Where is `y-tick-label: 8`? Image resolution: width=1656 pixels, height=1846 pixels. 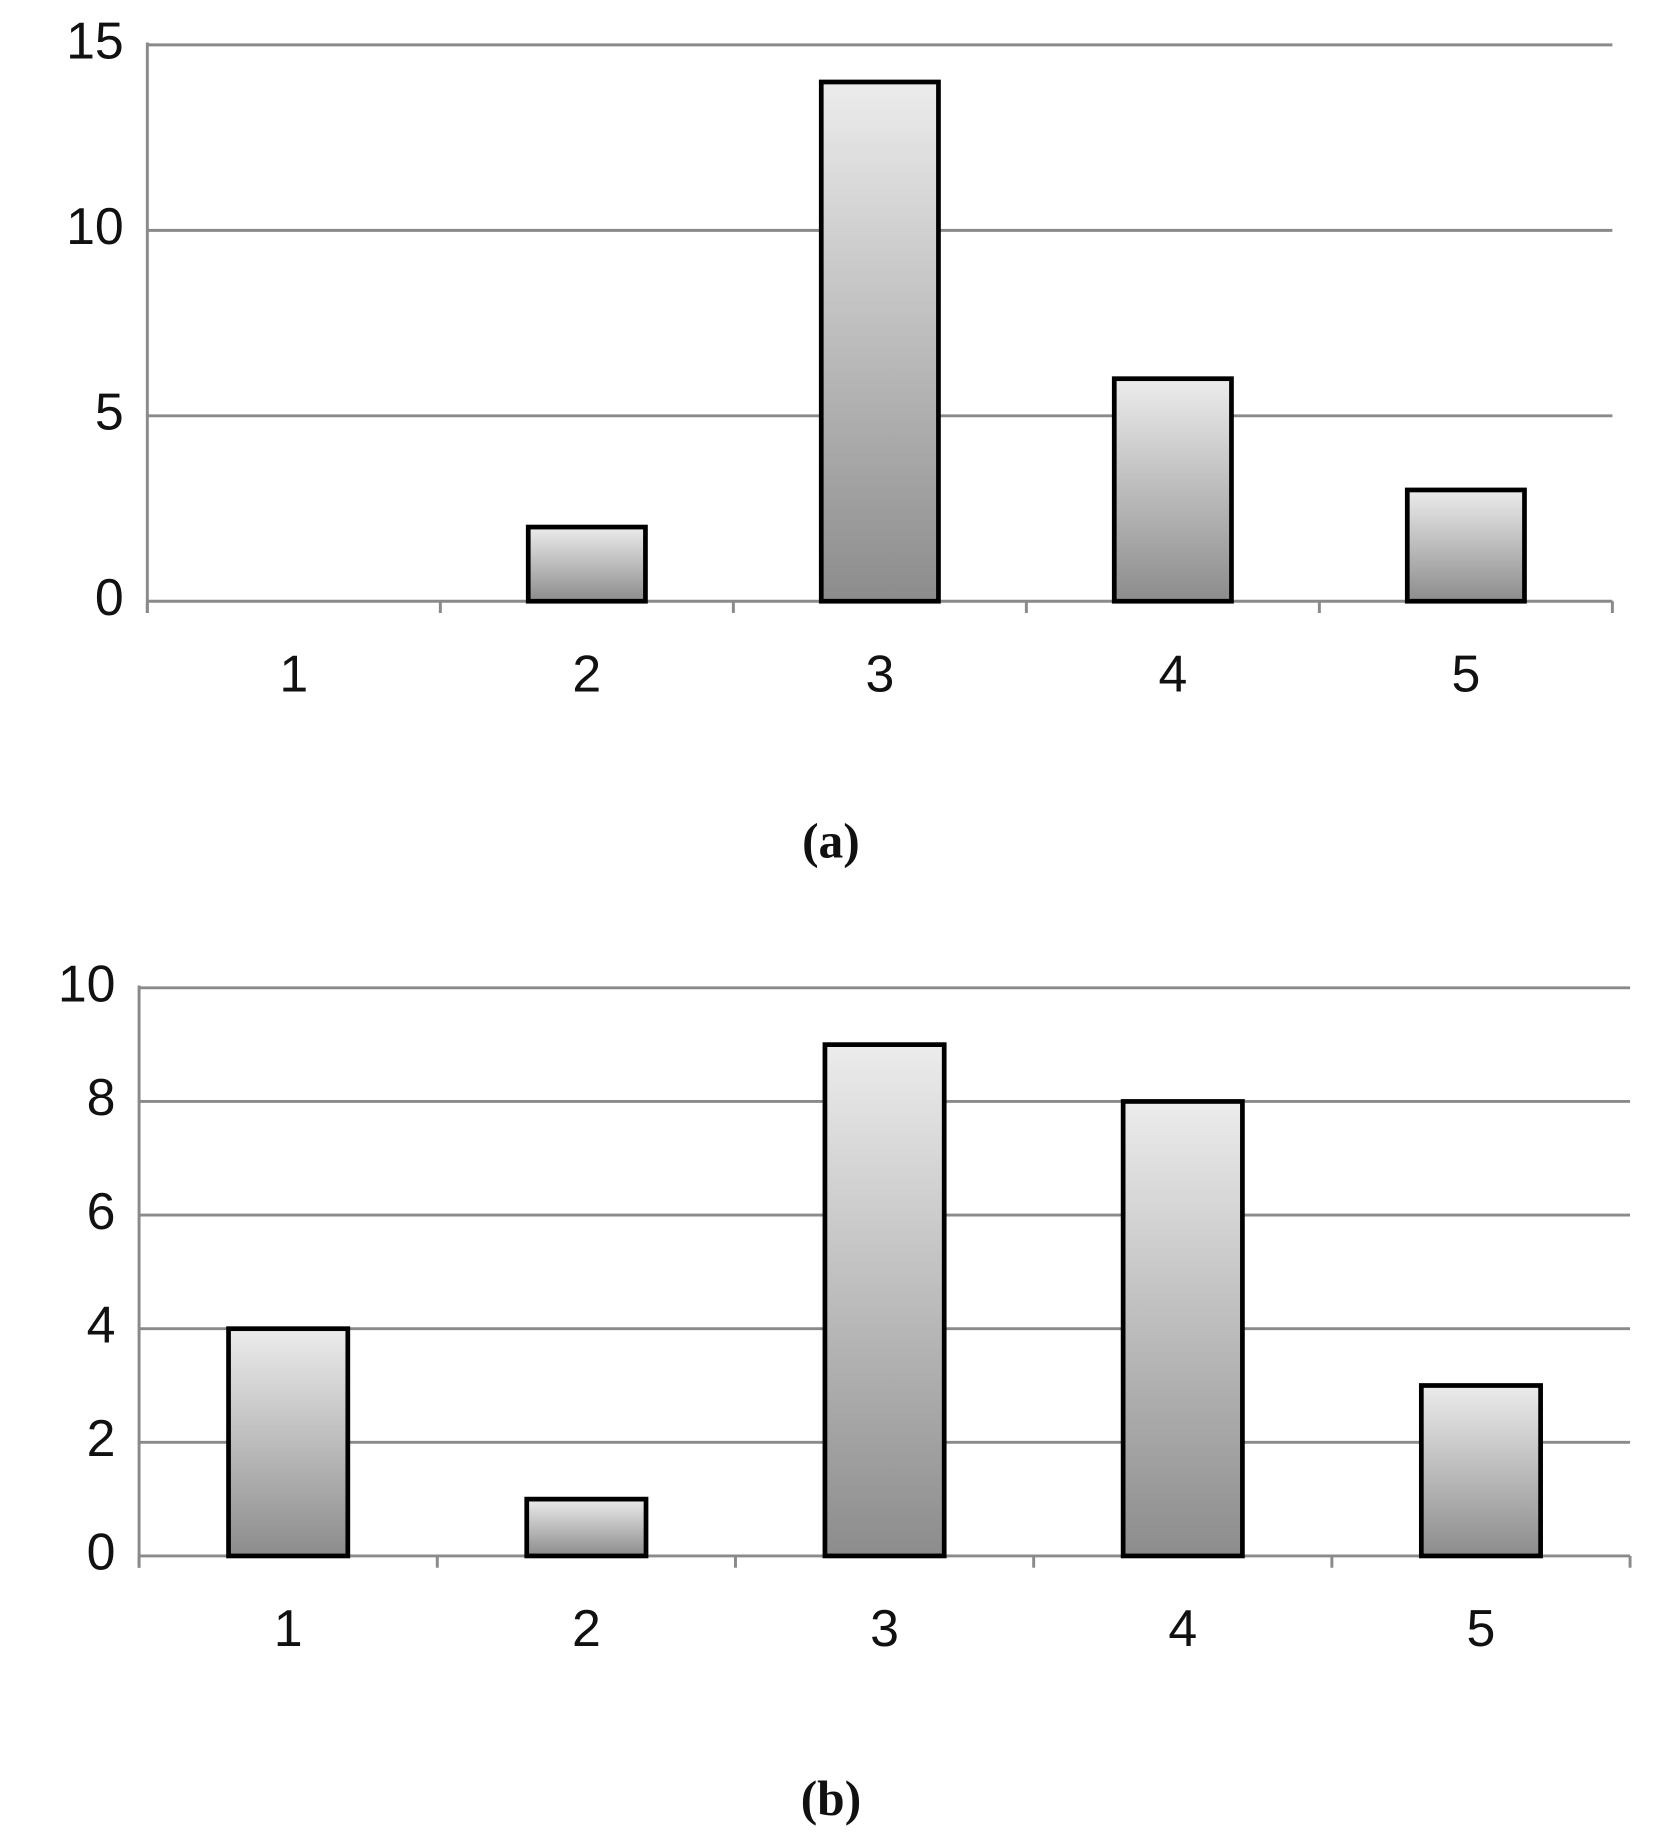
y-tick-label: 8 is located at coordinates (101, 1097).